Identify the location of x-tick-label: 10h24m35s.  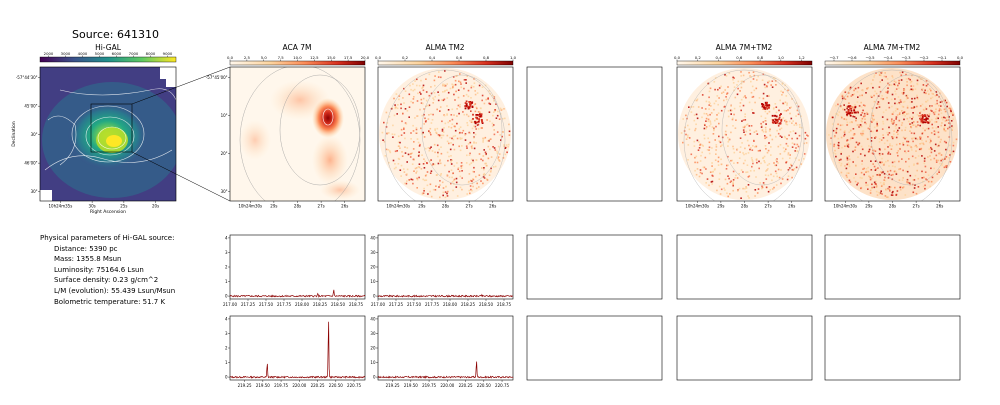
(61, 206).